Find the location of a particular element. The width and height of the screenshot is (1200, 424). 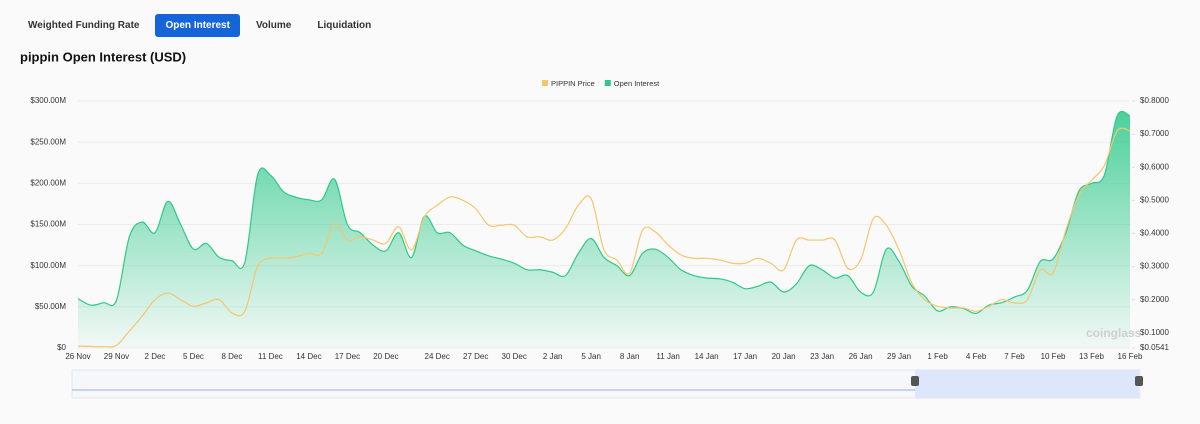

chart-title: pippin Open Interest (USD) is located at coordinates (103, 56).